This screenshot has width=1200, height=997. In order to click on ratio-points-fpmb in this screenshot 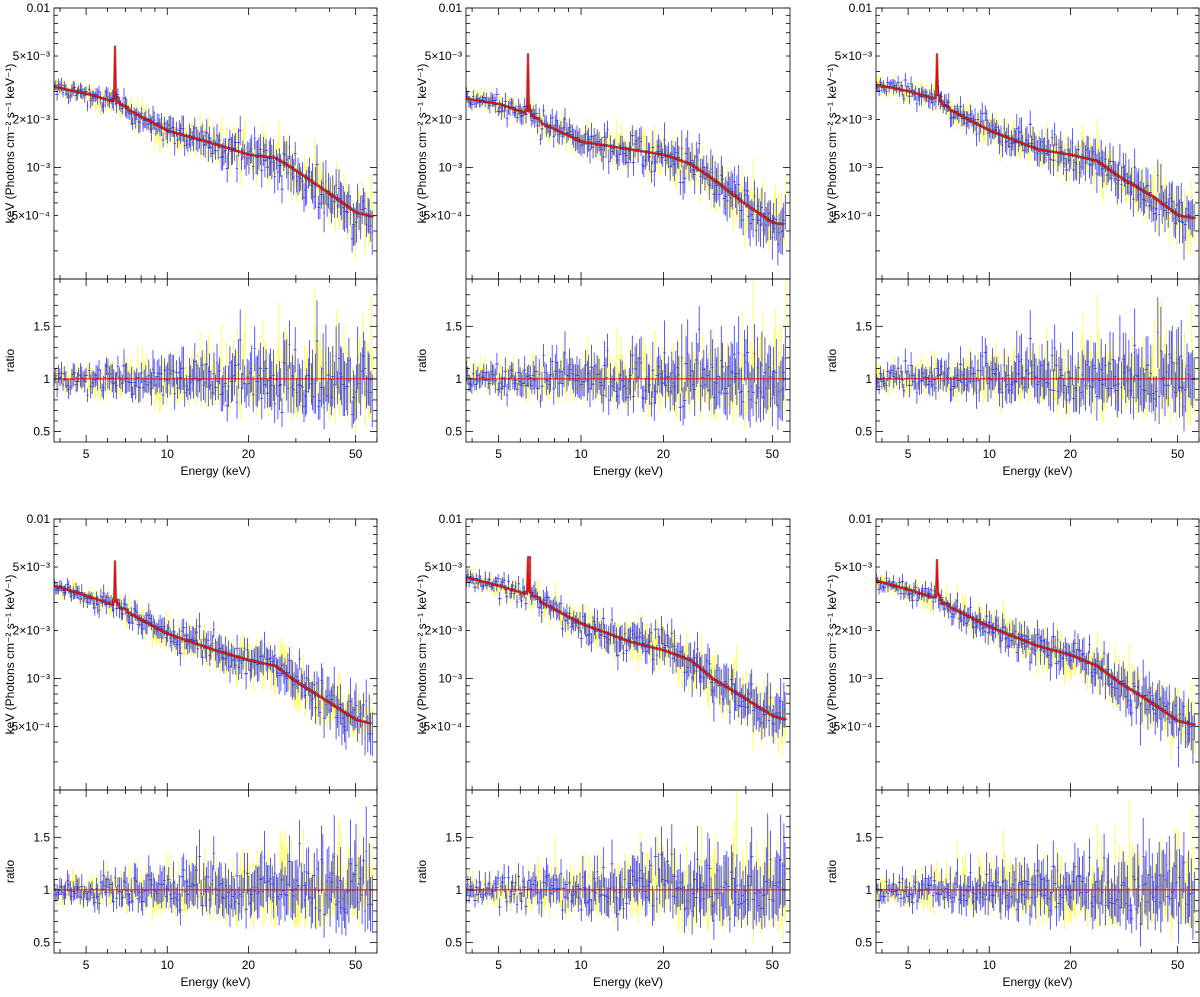, I will do `click(627, 354)`.